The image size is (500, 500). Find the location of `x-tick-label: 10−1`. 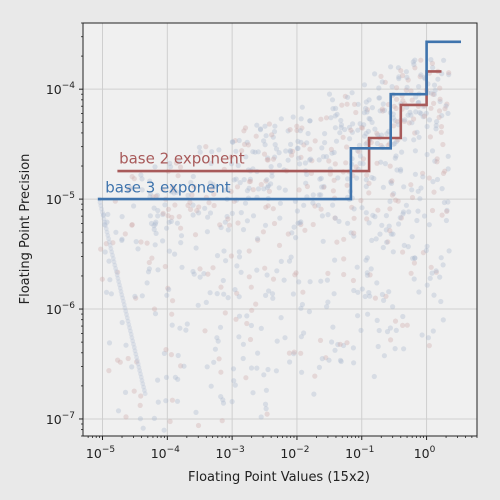

x-tick-label: 10−1 is located at coordinates (359, 453).